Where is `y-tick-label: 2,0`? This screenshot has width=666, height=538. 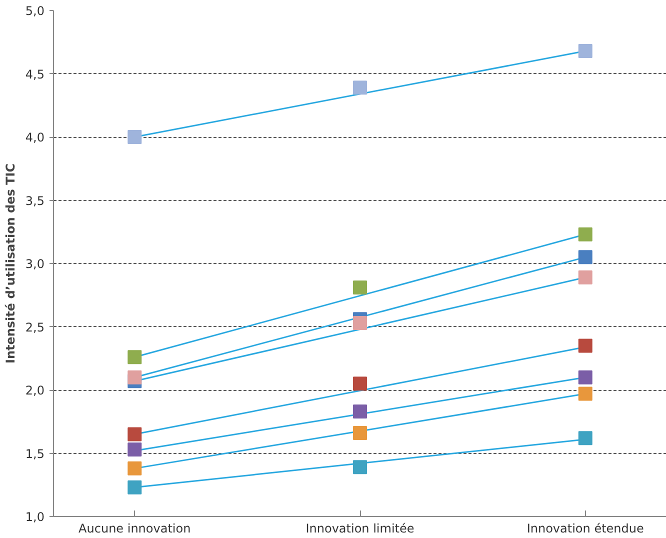
y-tick-label: 2,0 is located at coordinates (35, 391).